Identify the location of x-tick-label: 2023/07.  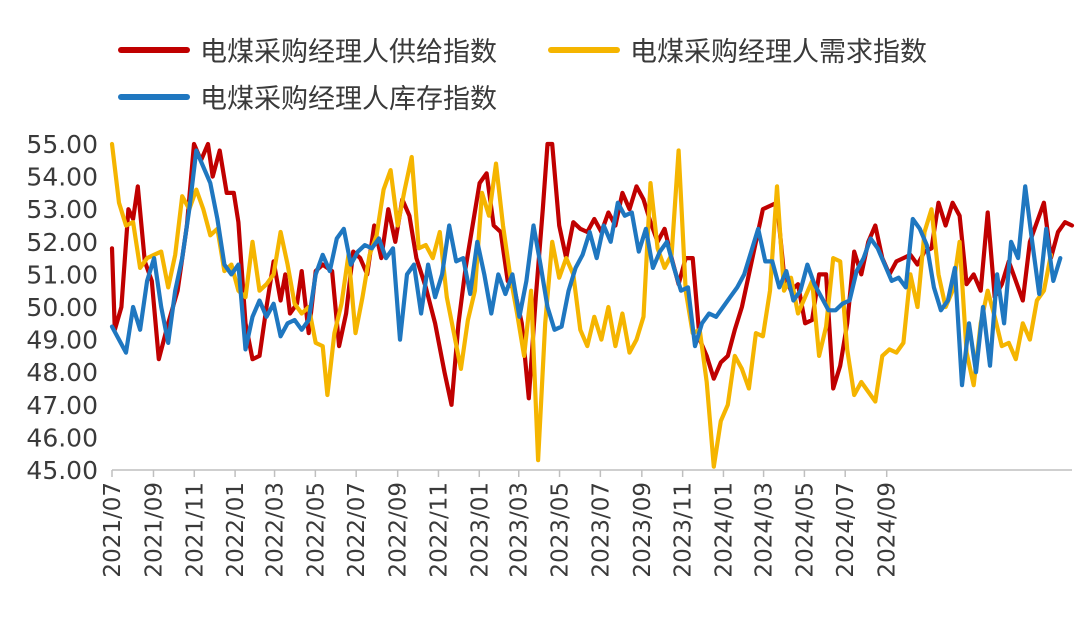
(601, 530).